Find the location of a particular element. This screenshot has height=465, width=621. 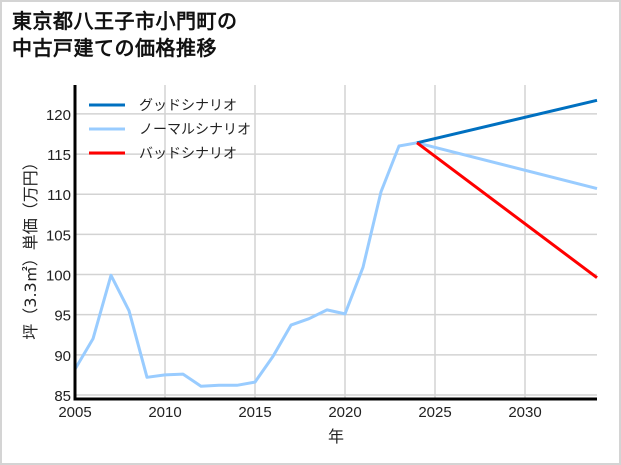

y-tick-label: 95 is located at coordinates (62, 316).